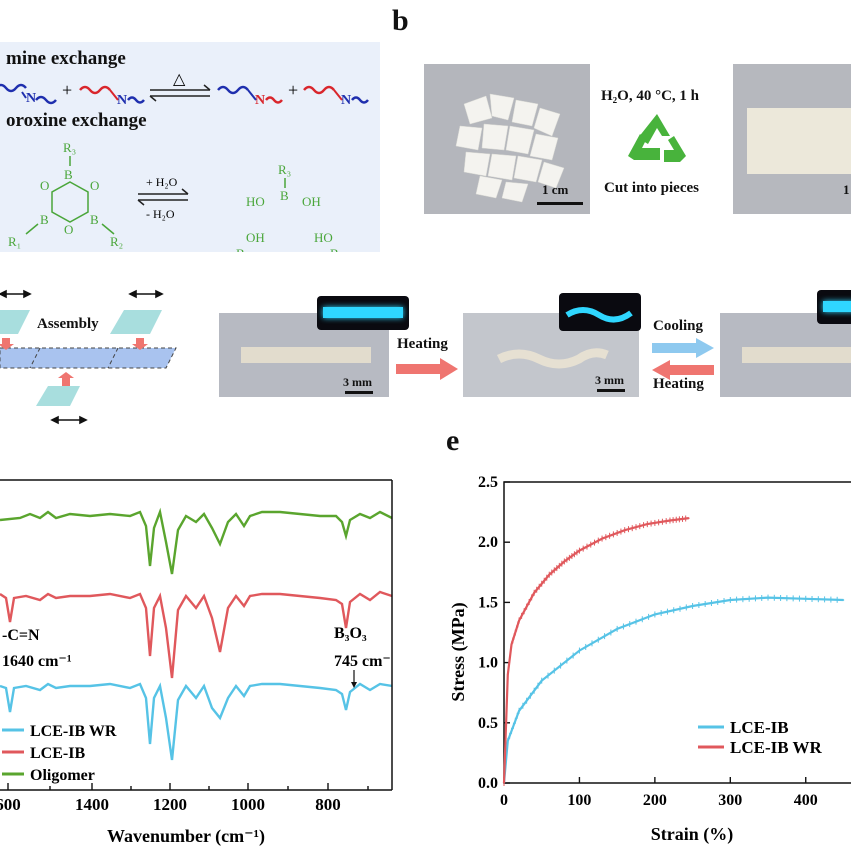 The height and width of the screenshot is (851, 851). I want to click on flat-film-strip, so click(306, 355).